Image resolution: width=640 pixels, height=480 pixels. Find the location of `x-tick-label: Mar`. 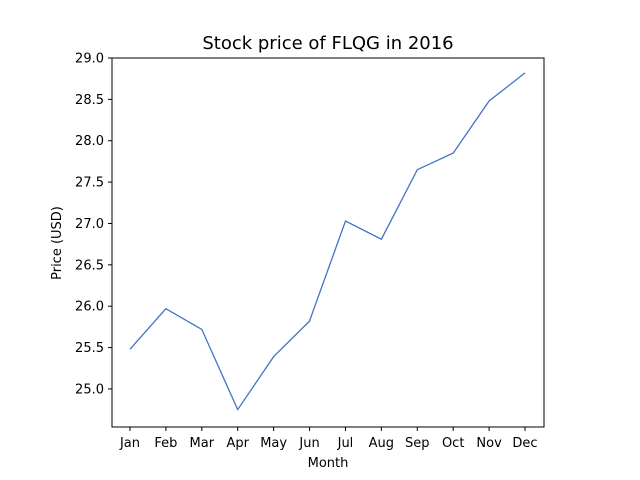

x-tick-label: Mar is located at coordinates (202, 443).